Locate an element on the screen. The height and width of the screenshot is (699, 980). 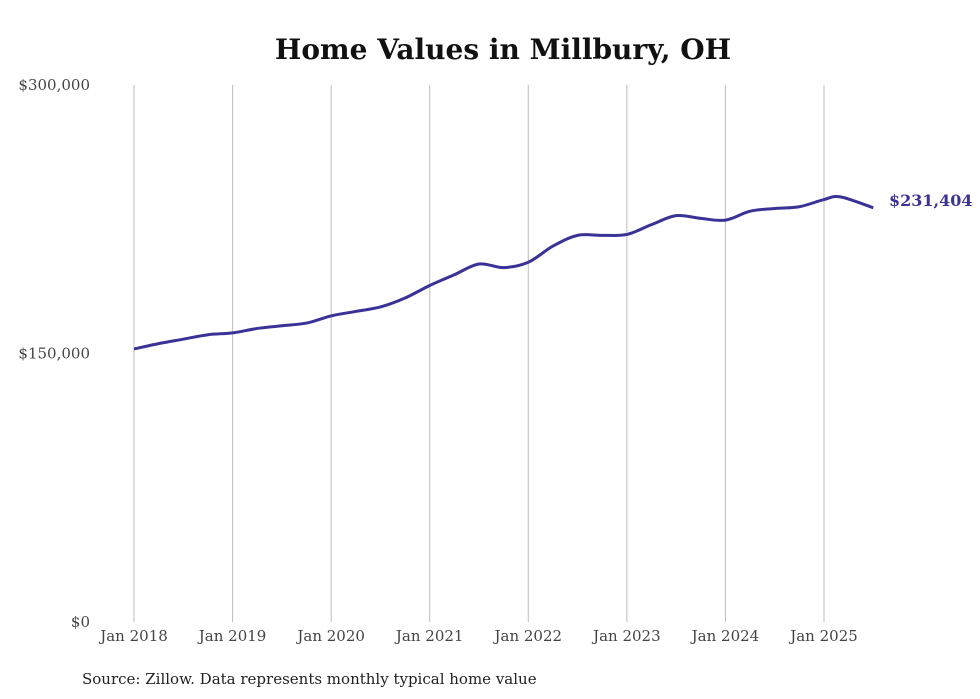
chart-title: Home Values in Millbury, OH is located at coordinates (503, 49).